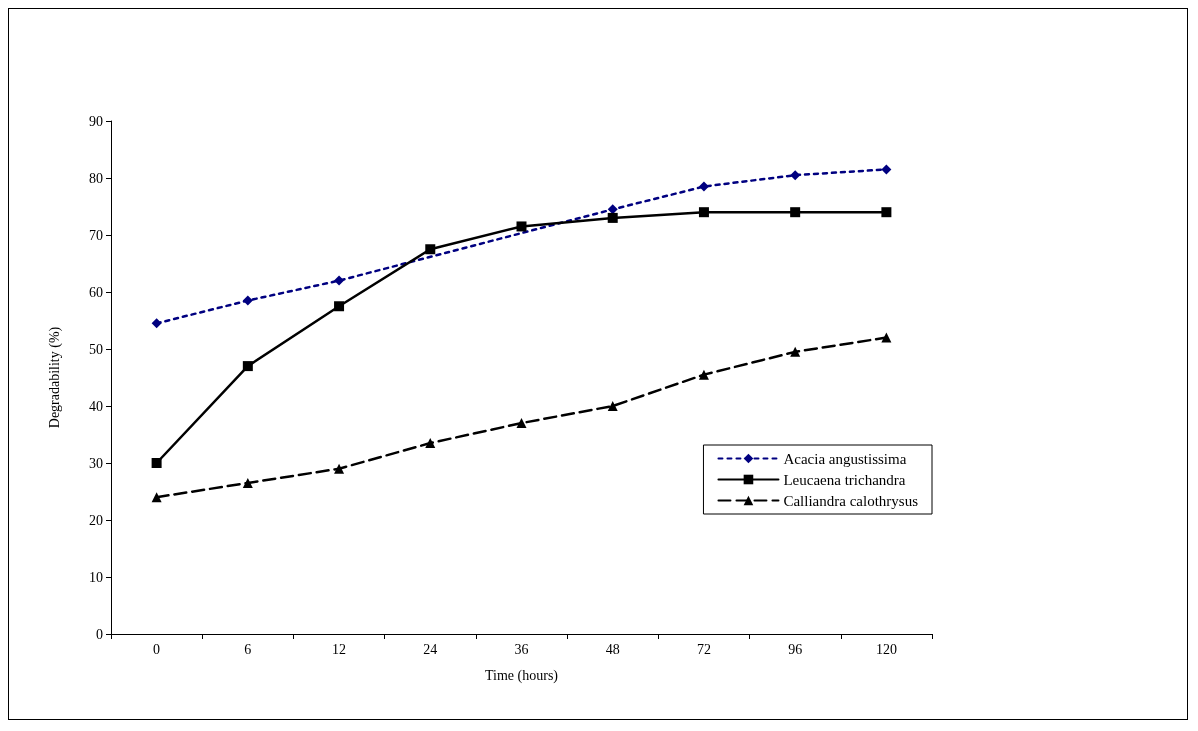  I want to click on y-tick-label: 70, so click(96, 235).